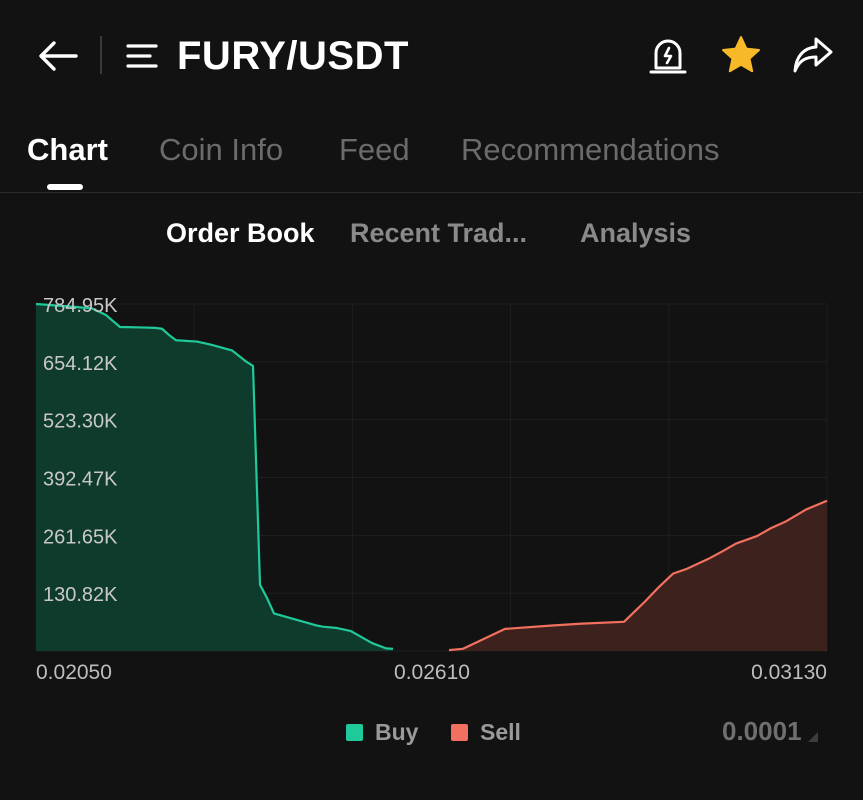 The height and width of the screenshot is (800, 863). What do you see at coordinates (636, 233) in the screenshot?
I see `subtab-analysis: Analysis` at bounding box center [636, 233].